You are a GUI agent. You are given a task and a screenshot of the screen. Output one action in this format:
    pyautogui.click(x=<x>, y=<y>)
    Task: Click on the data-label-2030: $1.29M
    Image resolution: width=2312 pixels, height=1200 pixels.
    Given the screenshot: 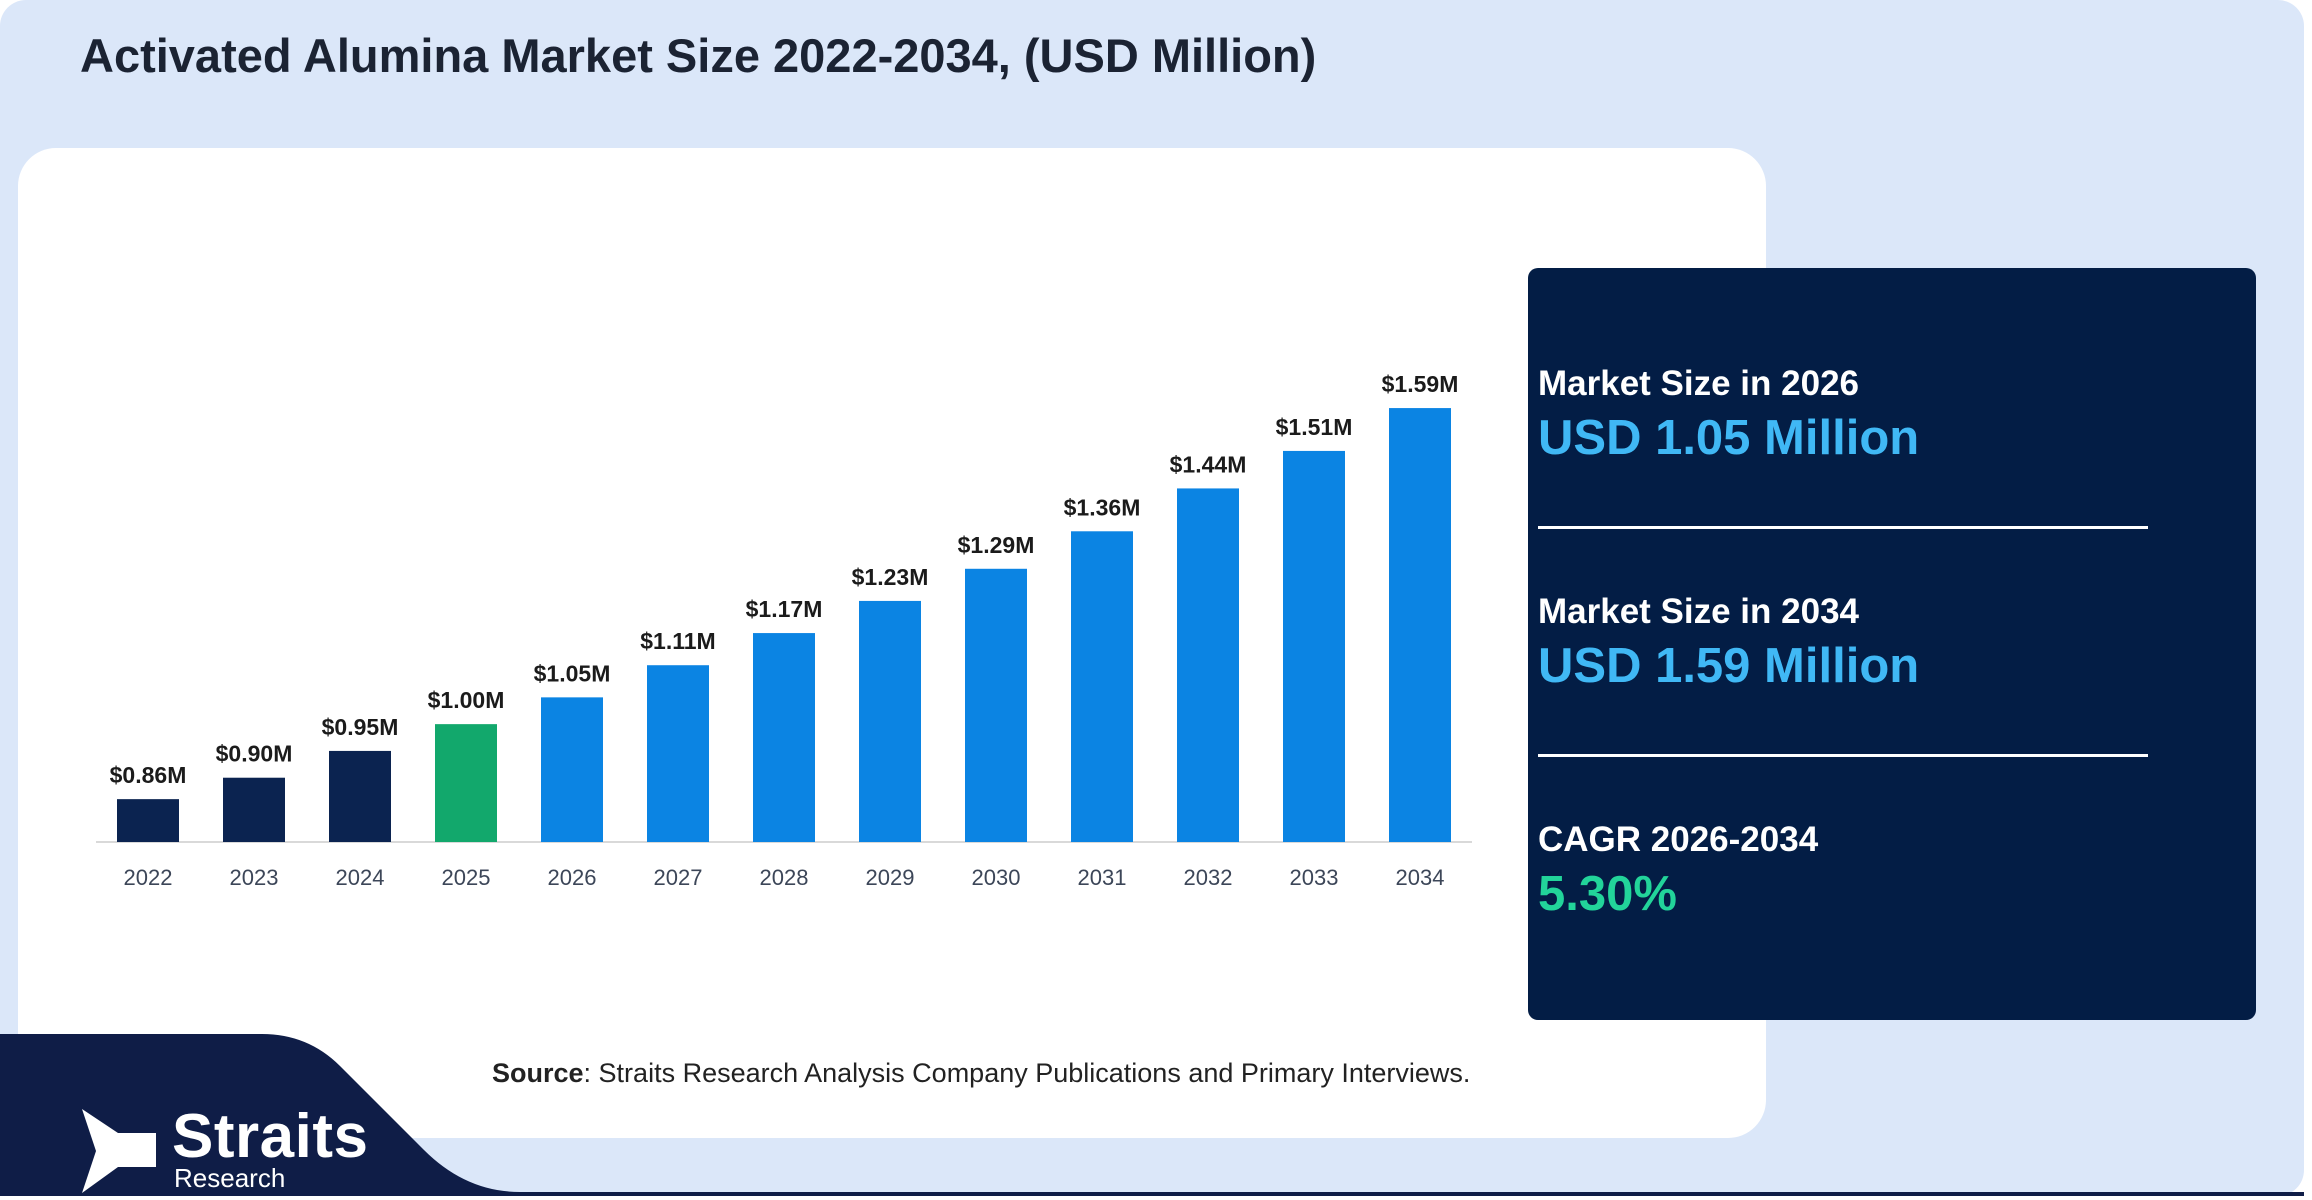 What is the action you would take?
    pyautogui.click(x=996, y=545)
    